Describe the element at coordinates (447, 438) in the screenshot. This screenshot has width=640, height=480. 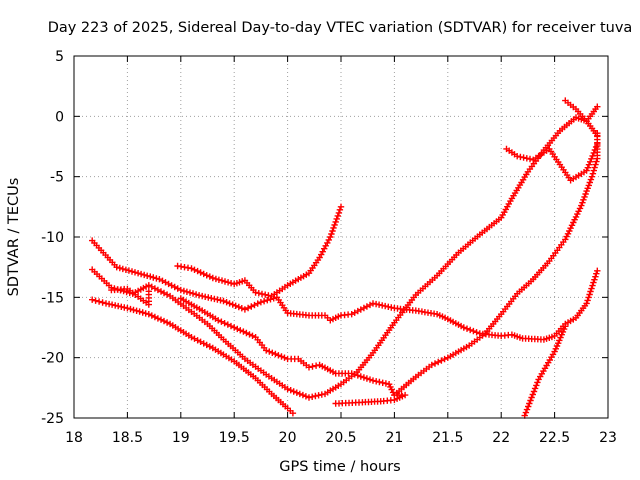
I see `x-tick-label: 21.5` at that location.